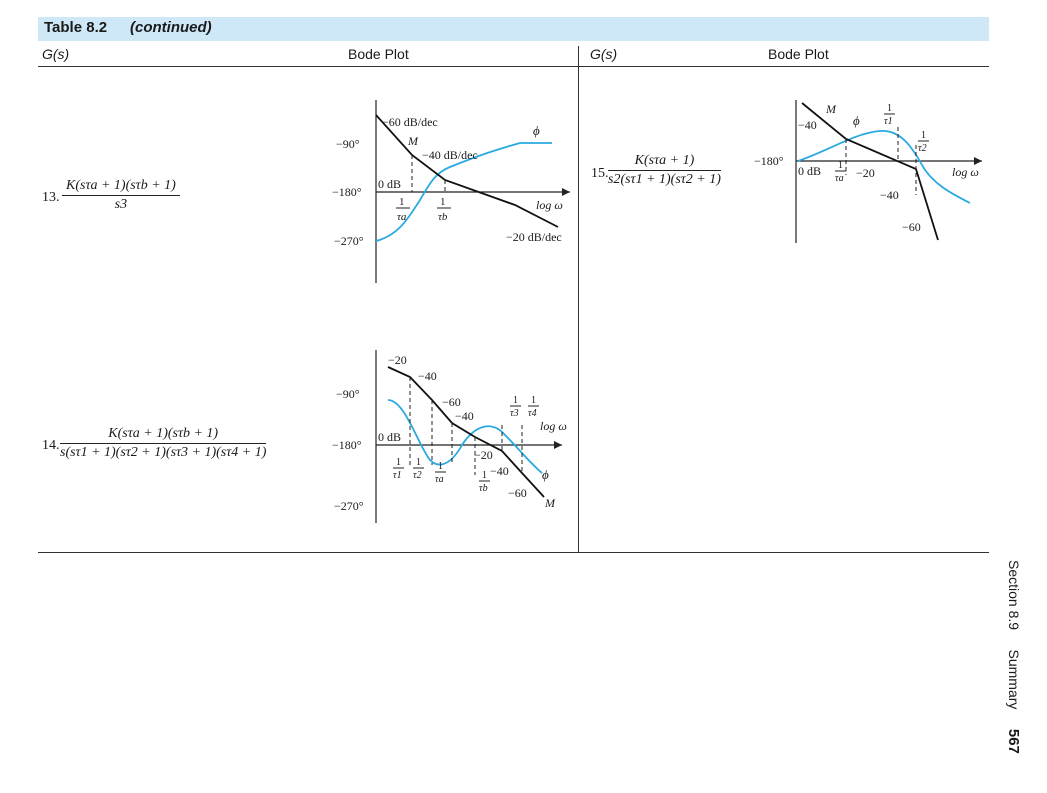  Describe the element at coordinates (402, 217) in the screenshot. I see `plot13-tau-a: τa` at that location.